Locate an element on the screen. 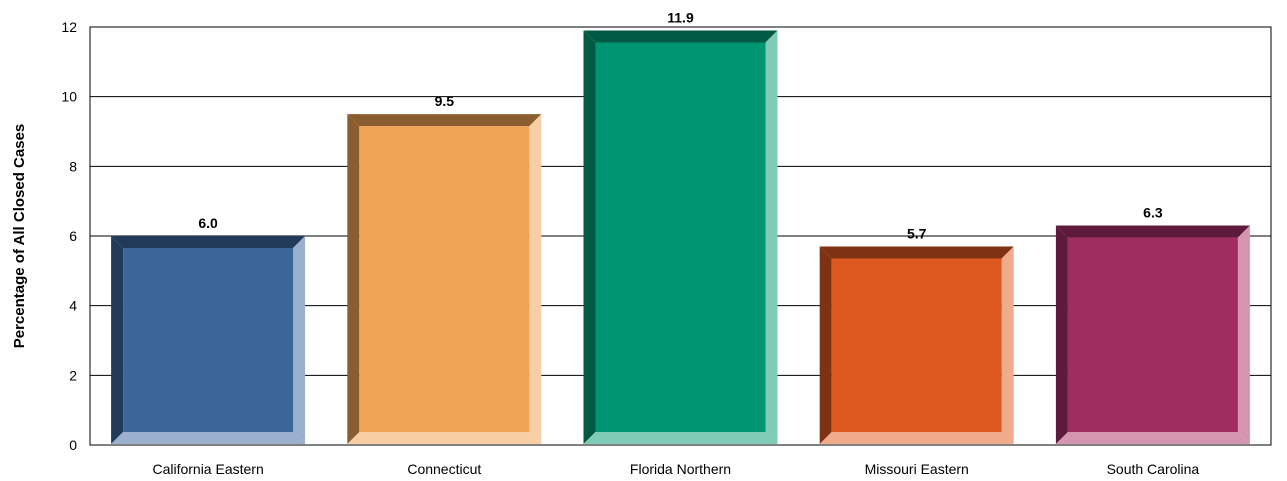 The height and width of the screenshot is (481, 1287). x-tick-label: Connecticut is located at coordinates (444, 469).